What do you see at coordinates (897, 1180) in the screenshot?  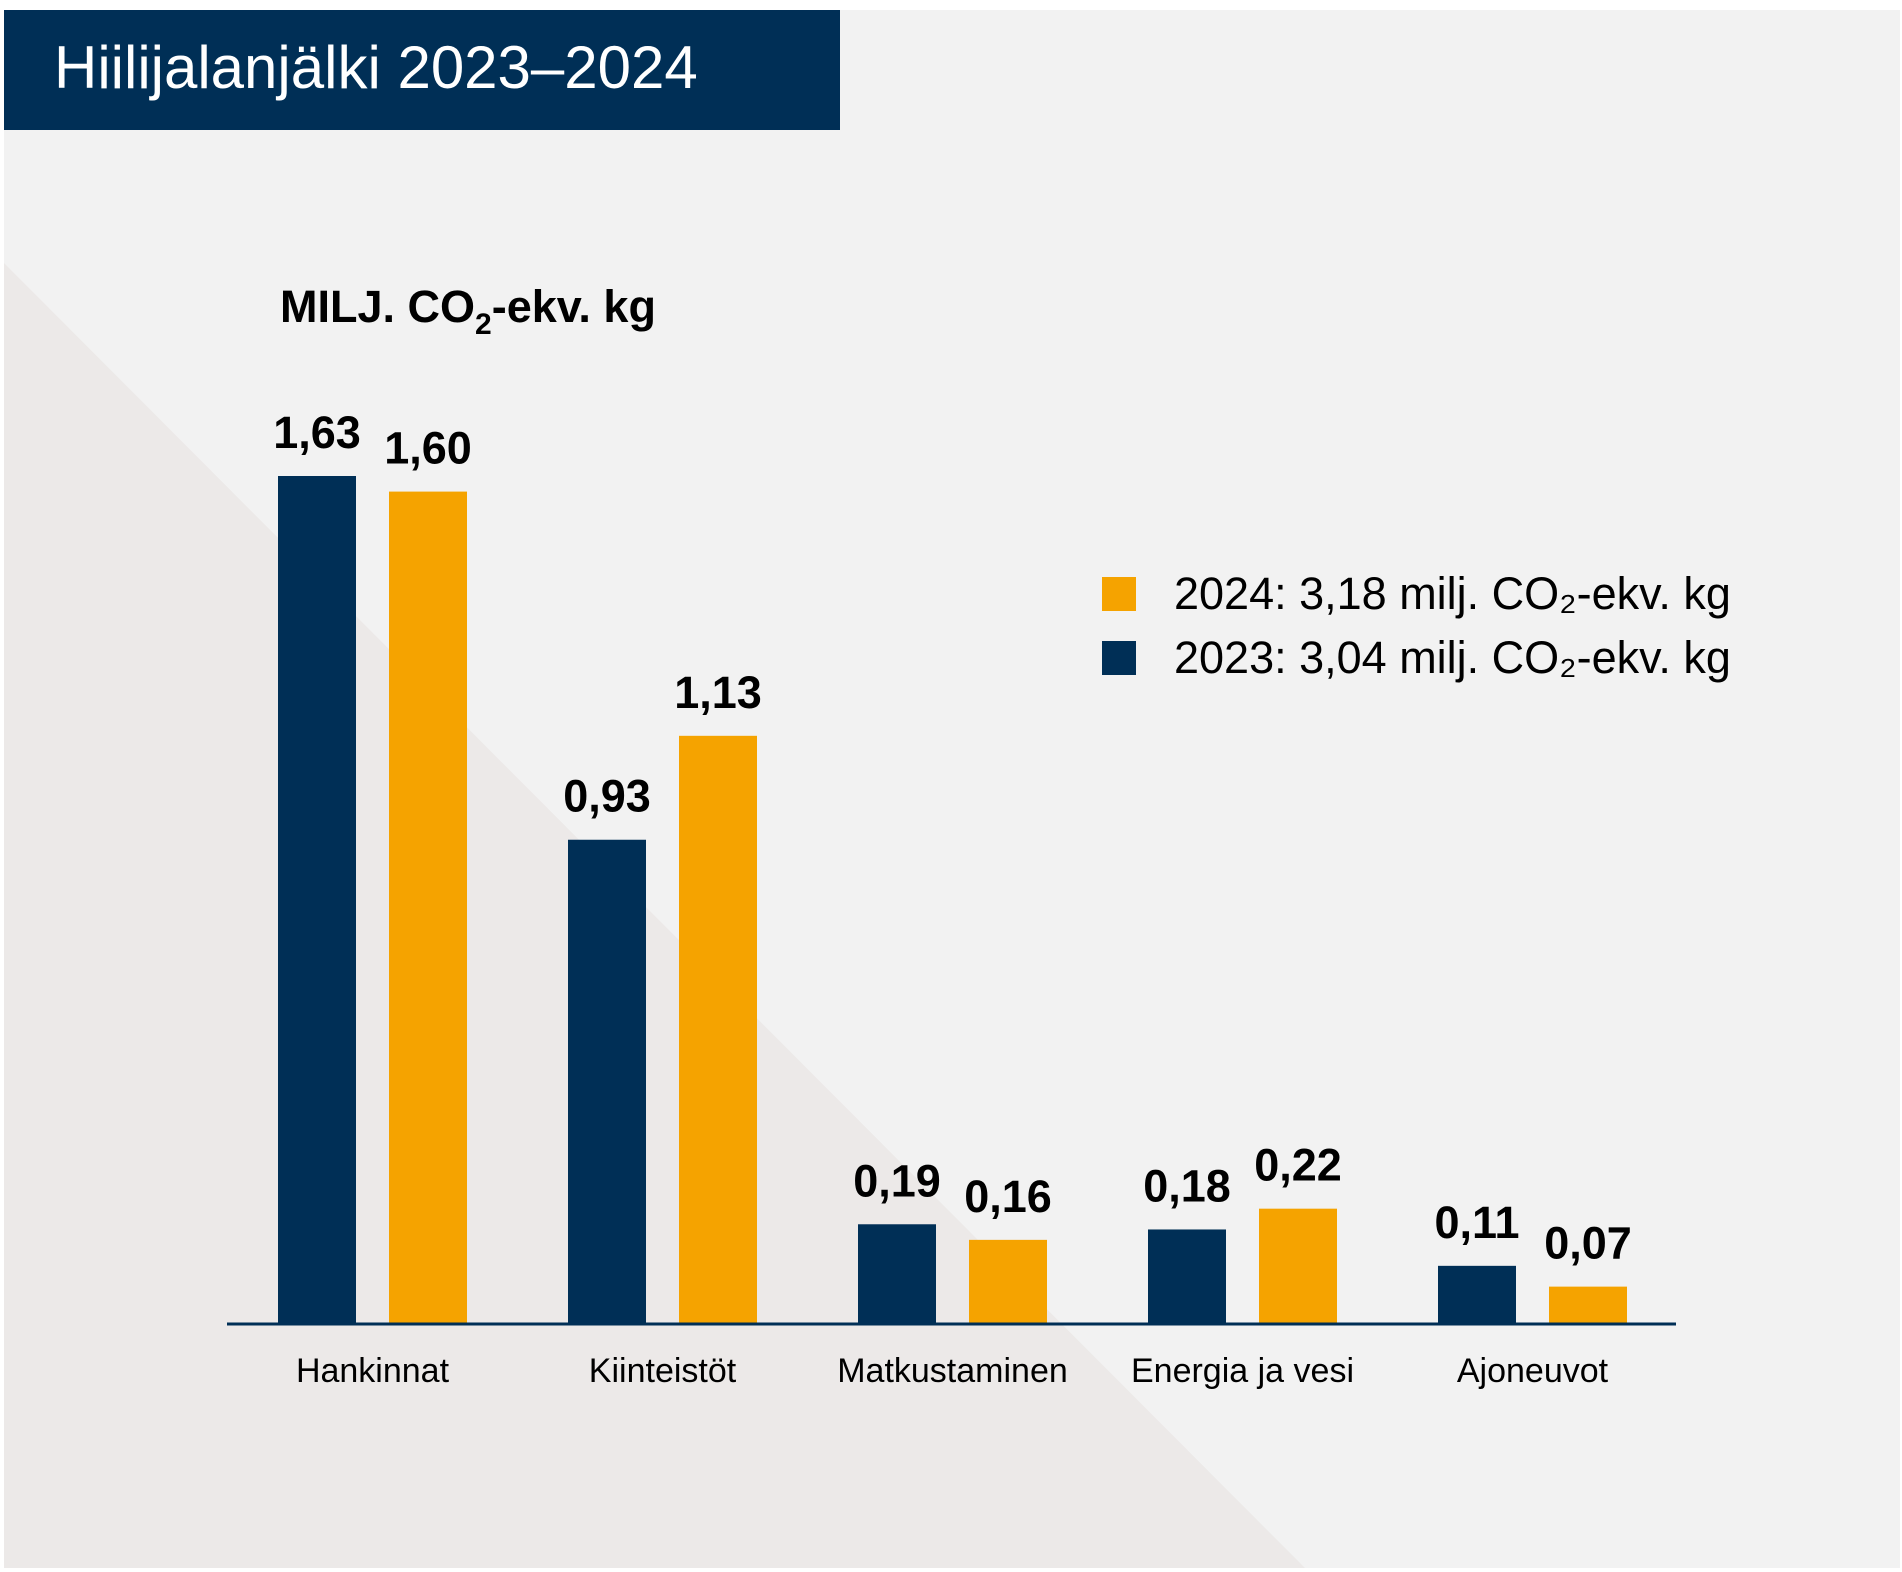 I see `value-label-2023-2: 0,19` at bounding box center [897, 1180].